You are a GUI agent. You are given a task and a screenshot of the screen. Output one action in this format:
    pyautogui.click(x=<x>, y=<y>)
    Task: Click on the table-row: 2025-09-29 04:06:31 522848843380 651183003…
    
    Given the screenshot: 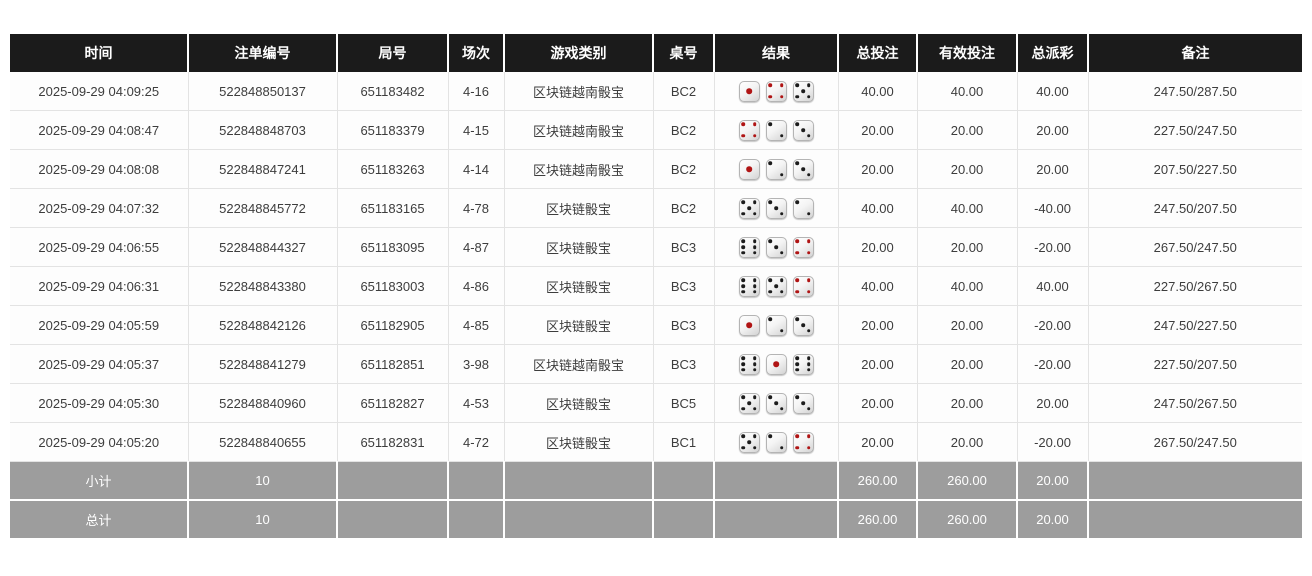 What is the action you would take?
    pyautogui.click(x=656, y=286)
    